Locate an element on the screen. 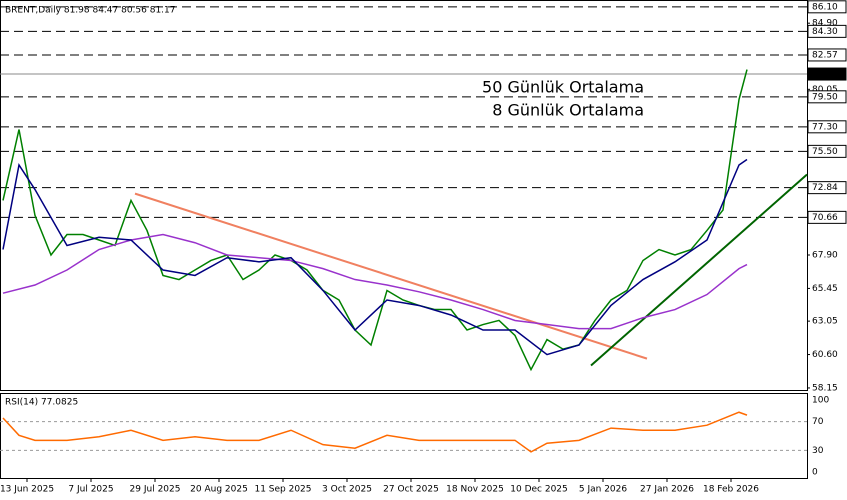 Image resolution: width=847 pixels, height=500 pixels. y-tick-label: 65.45 is located at coordinates (825, 289).